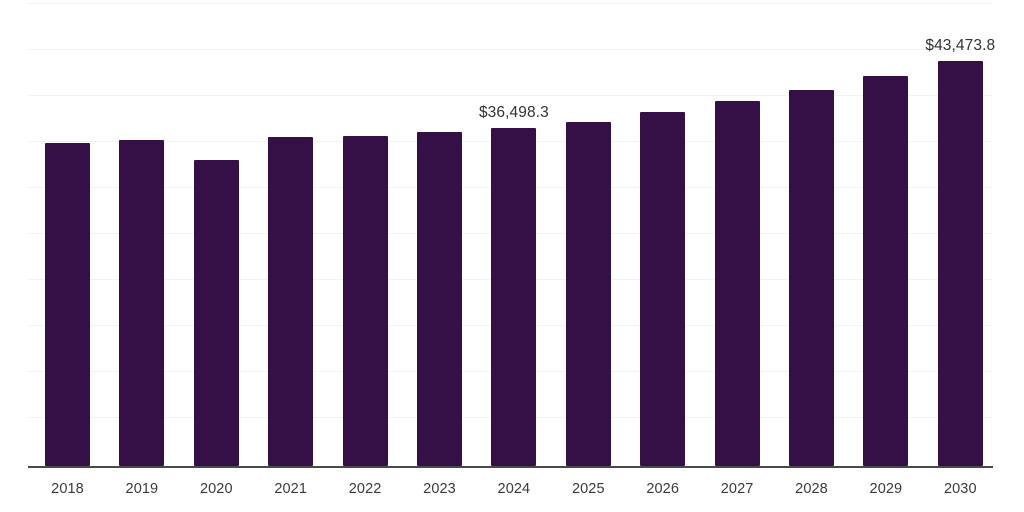  Describe the element at coordinates (291, 301) in the screenshot. I see `bar-2021` at that location.